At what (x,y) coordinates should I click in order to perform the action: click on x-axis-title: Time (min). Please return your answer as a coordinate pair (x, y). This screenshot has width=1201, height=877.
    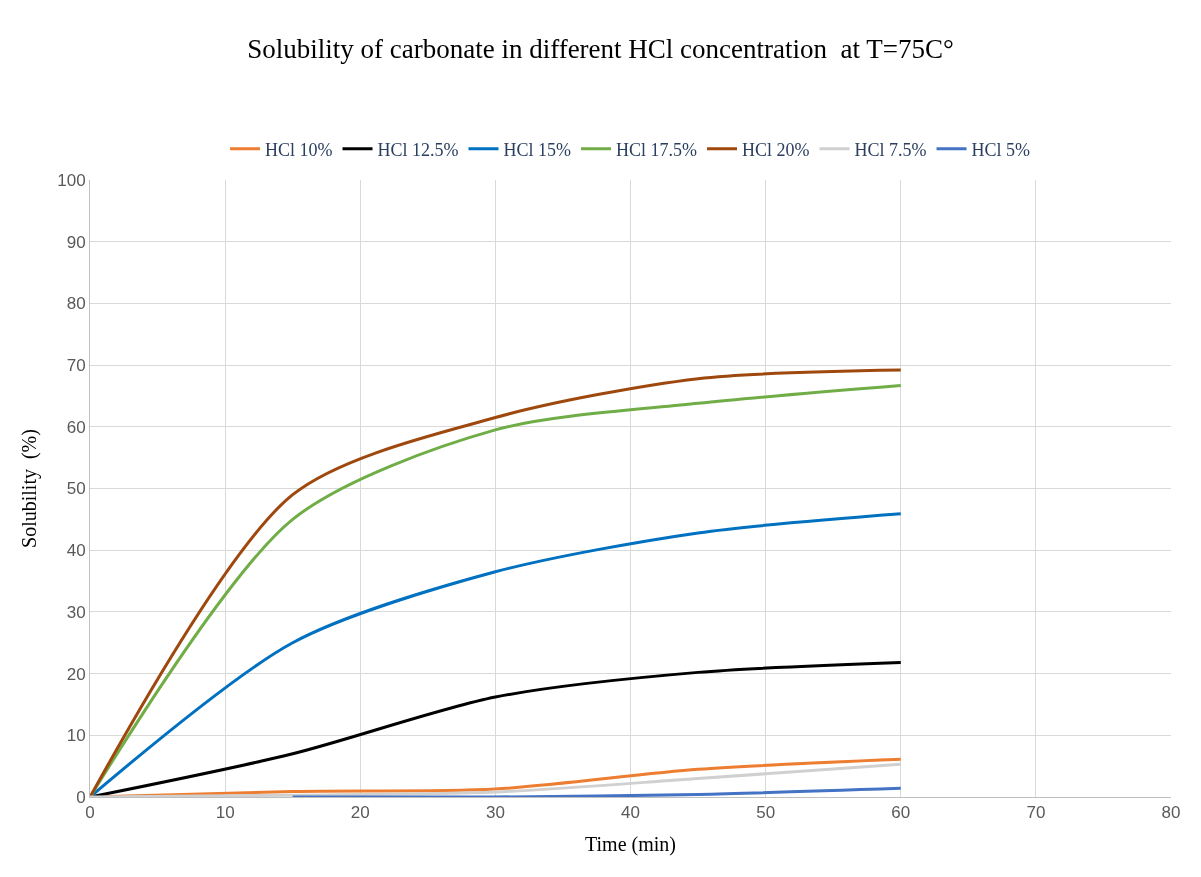
    Looking at the image, I should click on (630, 844).